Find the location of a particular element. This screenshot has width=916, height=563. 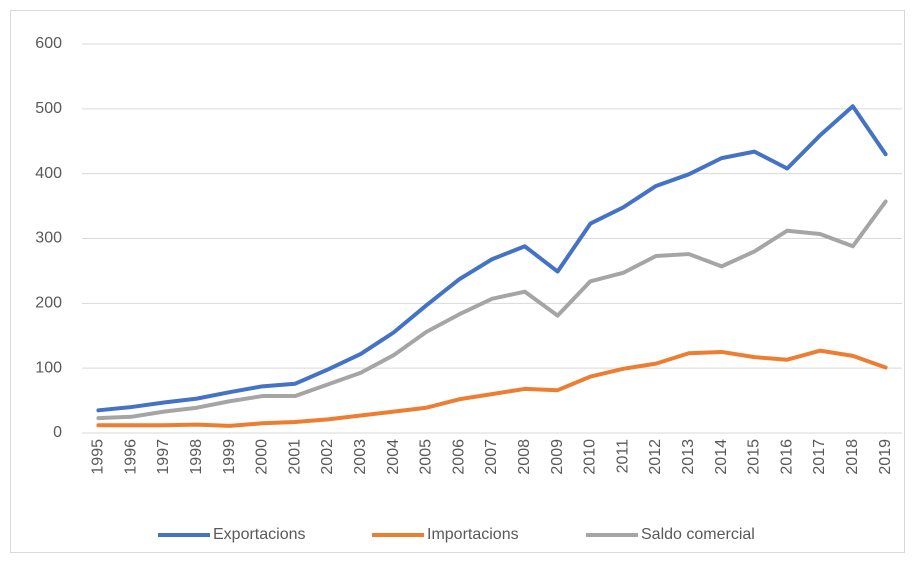

y-tick-label: 300 is located at coordinates (48, 238).